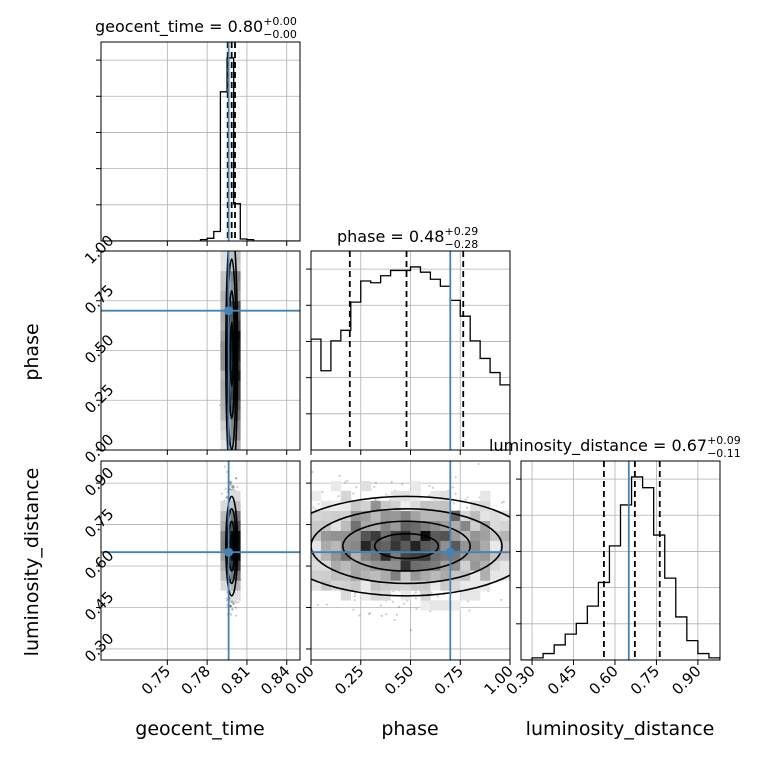  I want to click on tick-label-y-luminosity-distance: 0.75, so click(99, 523).